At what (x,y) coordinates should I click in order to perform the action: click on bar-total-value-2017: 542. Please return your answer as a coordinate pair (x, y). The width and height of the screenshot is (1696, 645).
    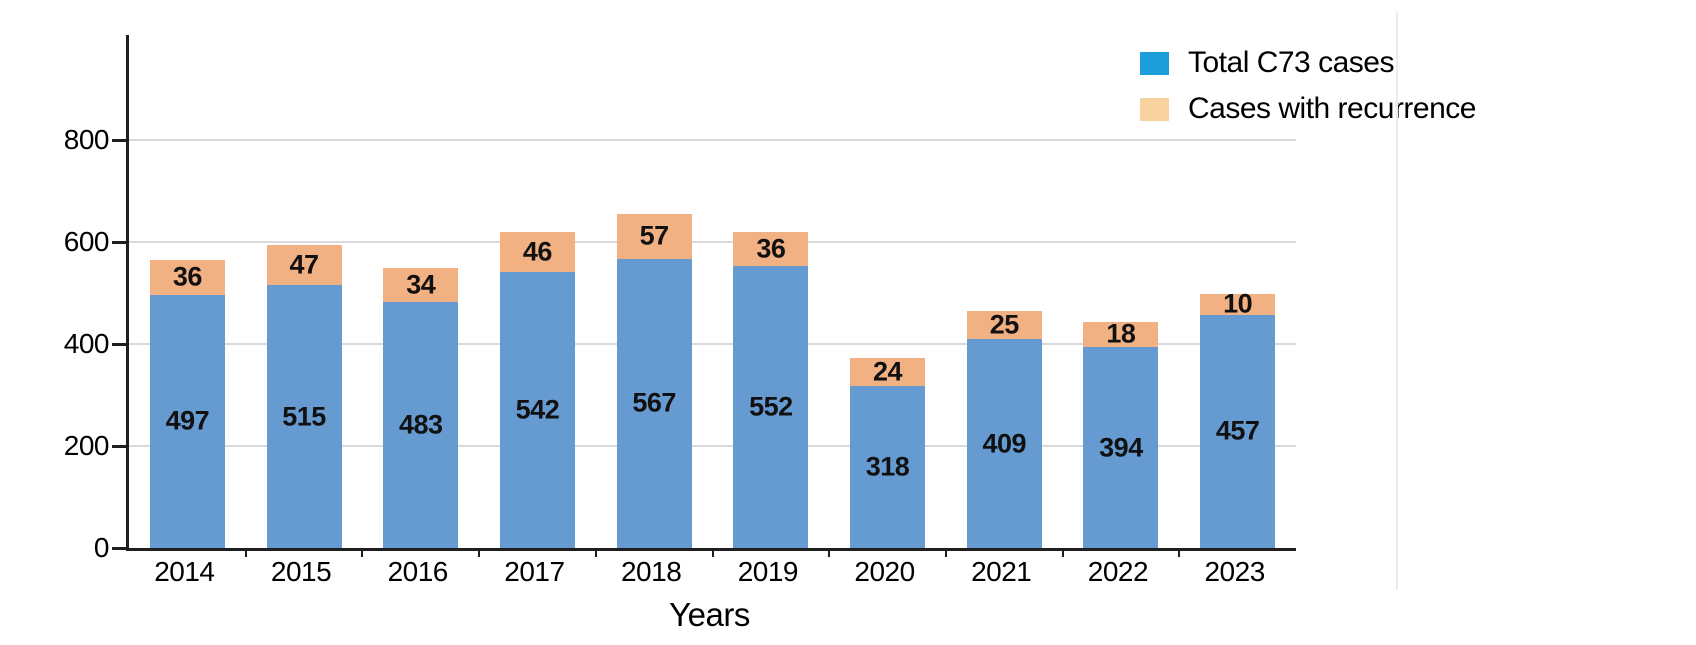
    Looking at the image, I should click on (537, 409).